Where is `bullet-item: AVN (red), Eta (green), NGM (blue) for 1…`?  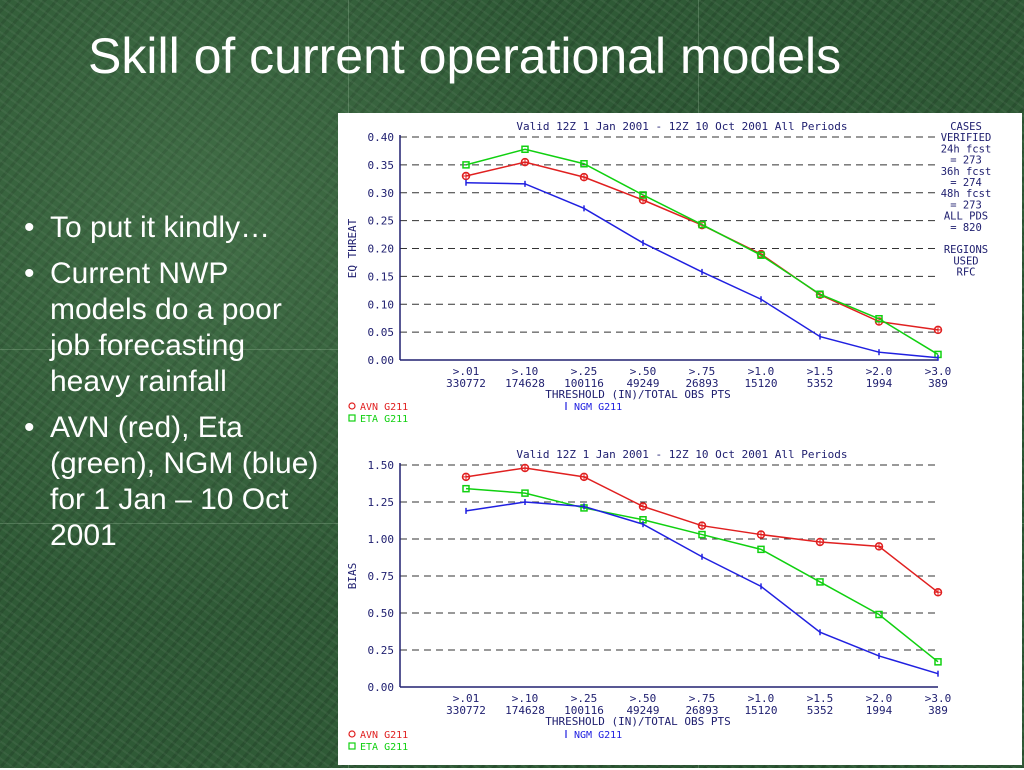
bullet-item: AVN (red), Eta (green), NGM (blue) for 1… is located at coordinates (170, 482).